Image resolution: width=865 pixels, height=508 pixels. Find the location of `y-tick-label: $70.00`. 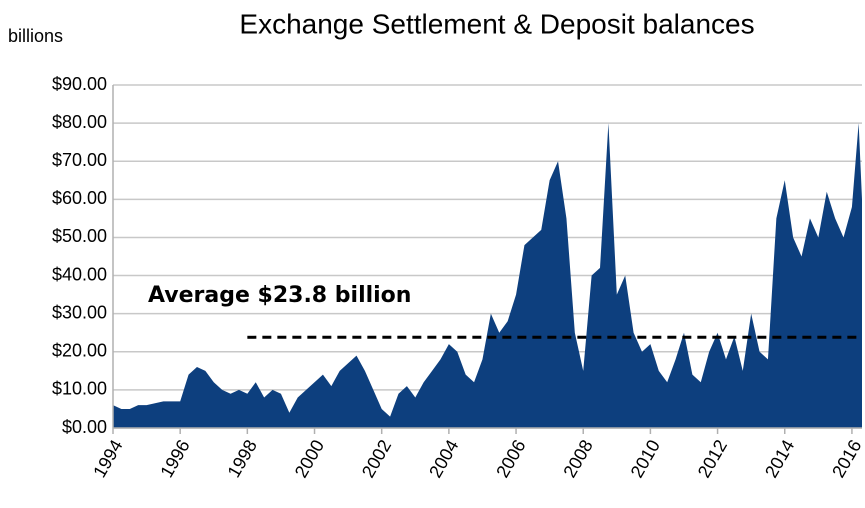

y-tick-label: $70.00 is located at coordinates (79, 160).